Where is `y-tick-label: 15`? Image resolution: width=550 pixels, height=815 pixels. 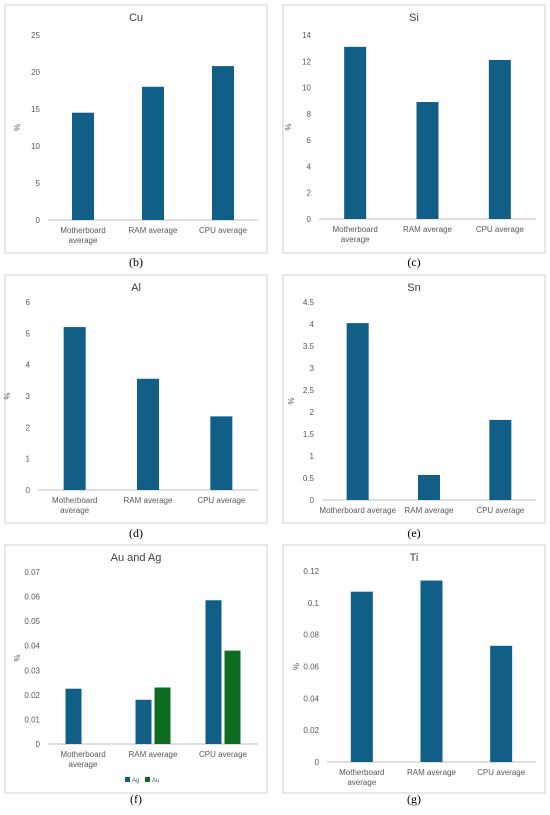
y-tick-label: 15 is located at coordinates (35, 109).